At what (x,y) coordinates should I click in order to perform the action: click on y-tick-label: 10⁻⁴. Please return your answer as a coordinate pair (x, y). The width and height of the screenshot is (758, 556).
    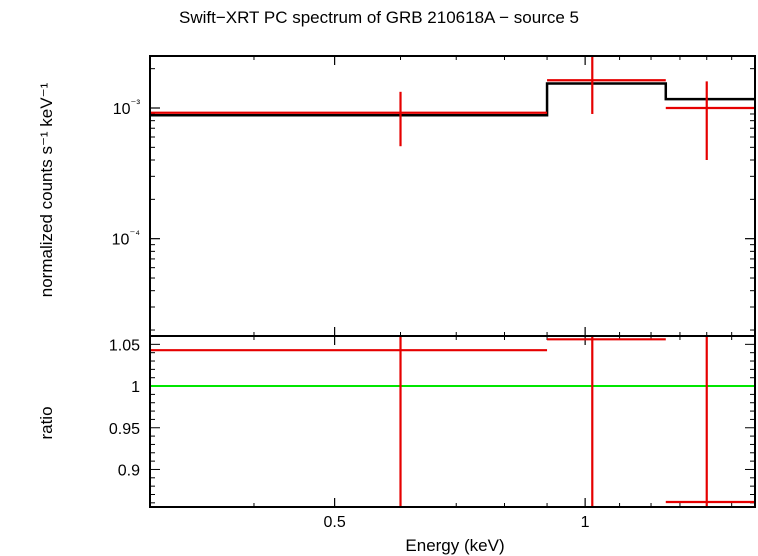
    Looking at the image, I should click on (126, 239).